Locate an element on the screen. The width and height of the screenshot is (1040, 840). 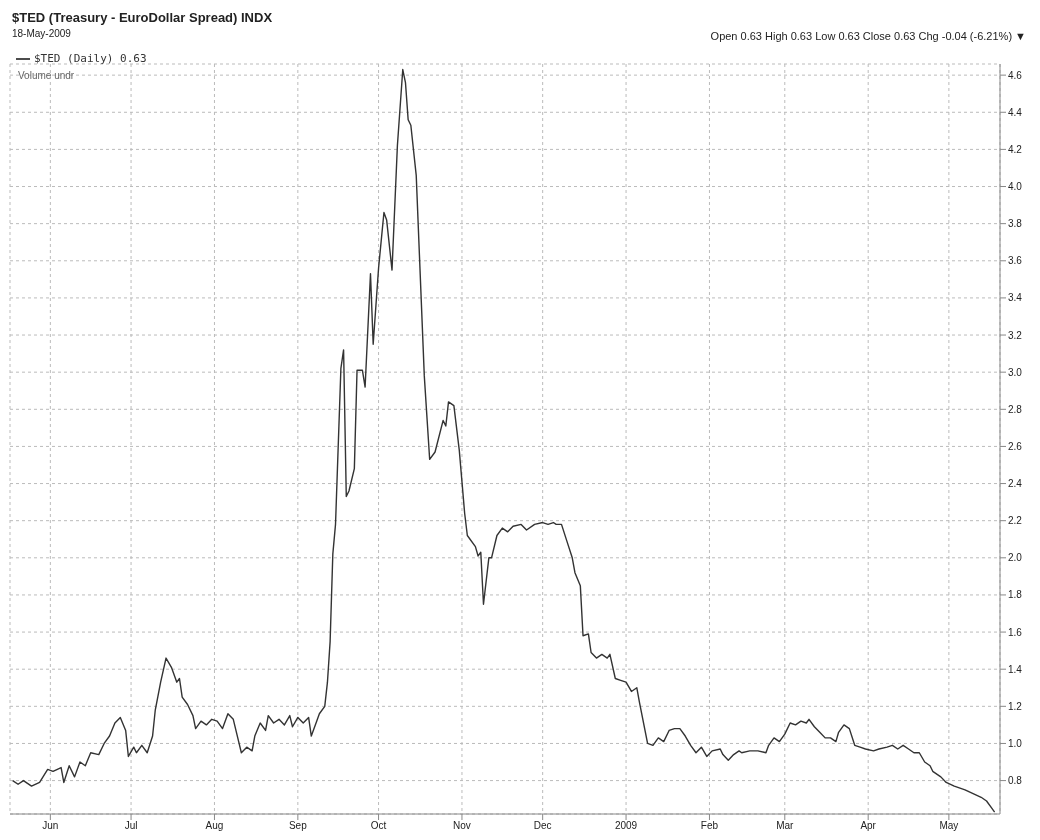
annotation: Volume undr is located at coordinates (46, 75).